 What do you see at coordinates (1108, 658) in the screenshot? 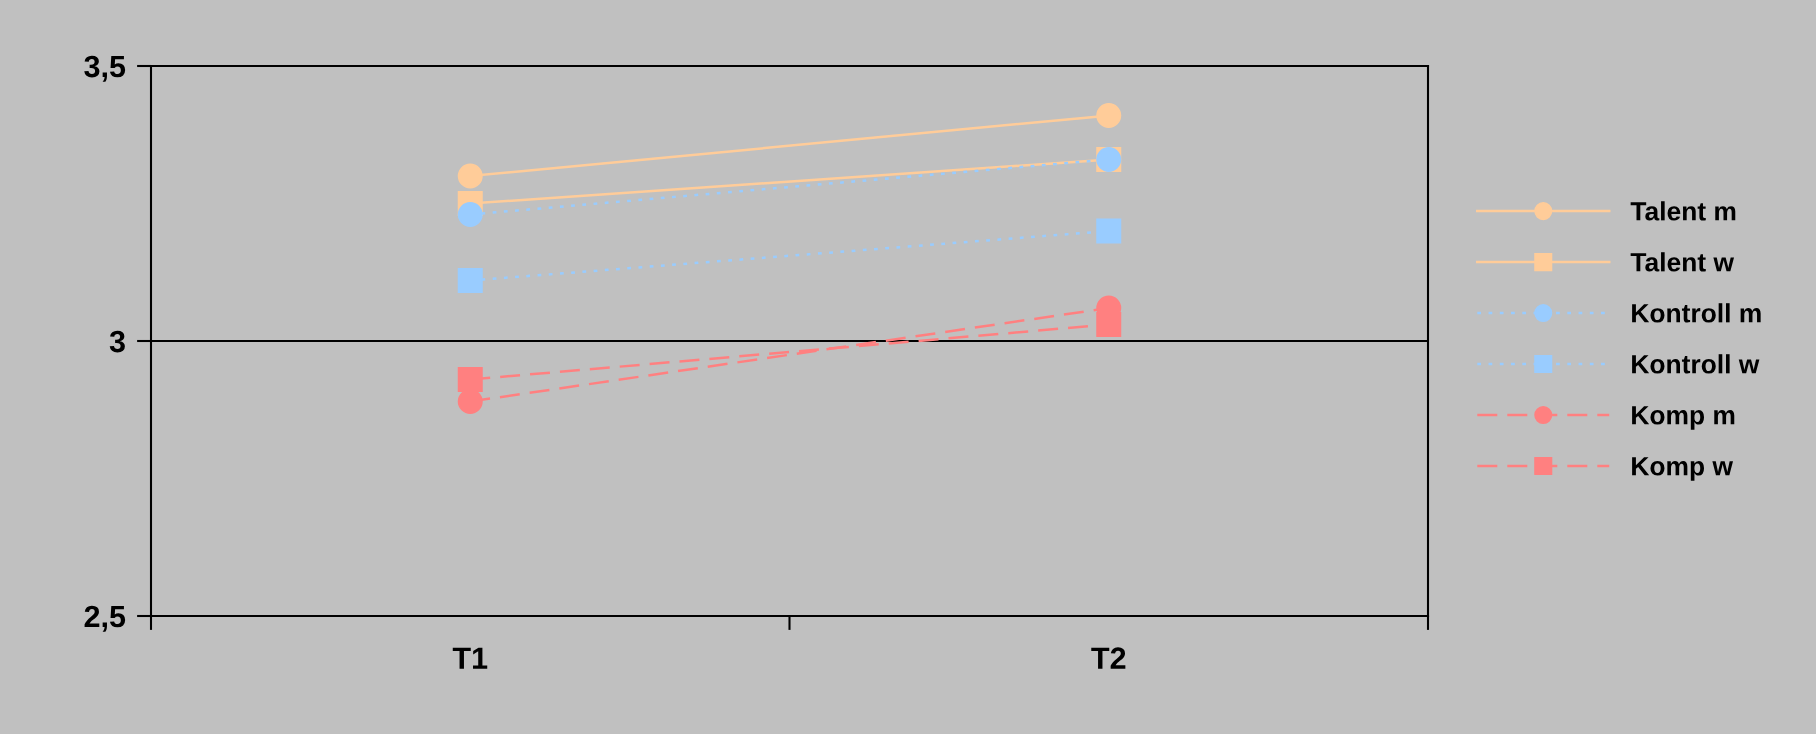
I see `x-tick-label: T2` at bounding box center [1108, 658].